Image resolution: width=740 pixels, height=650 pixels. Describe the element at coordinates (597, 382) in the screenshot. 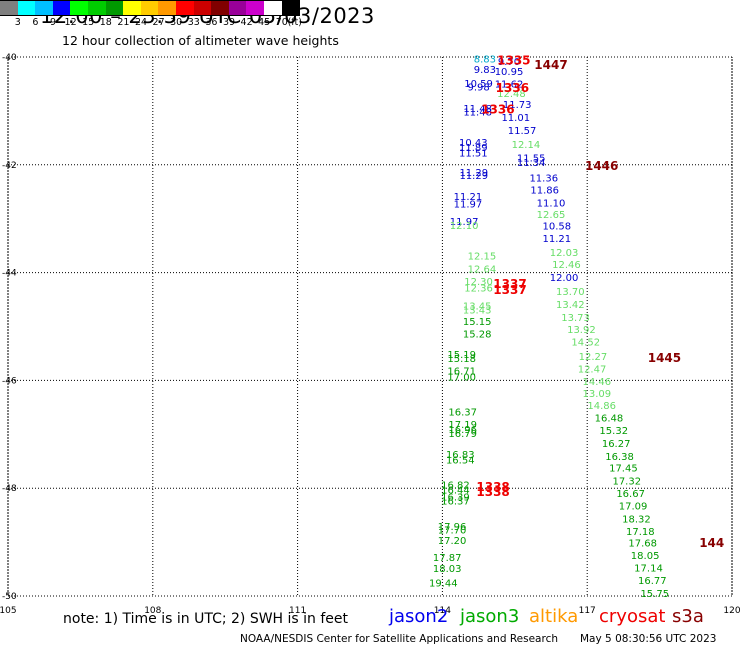

I see `wave-height-value: 14.46` at that location.